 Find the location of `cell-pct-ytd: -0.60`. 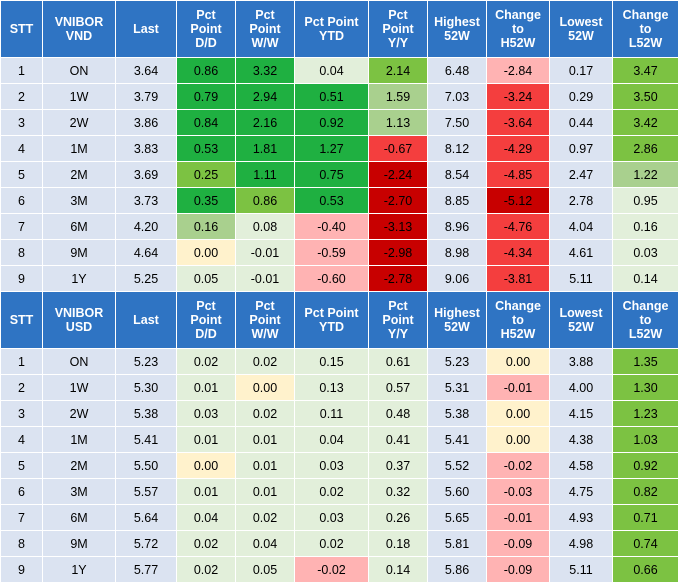

cell-pct-ytd: -0.60 is located at coordinates (332, 279).